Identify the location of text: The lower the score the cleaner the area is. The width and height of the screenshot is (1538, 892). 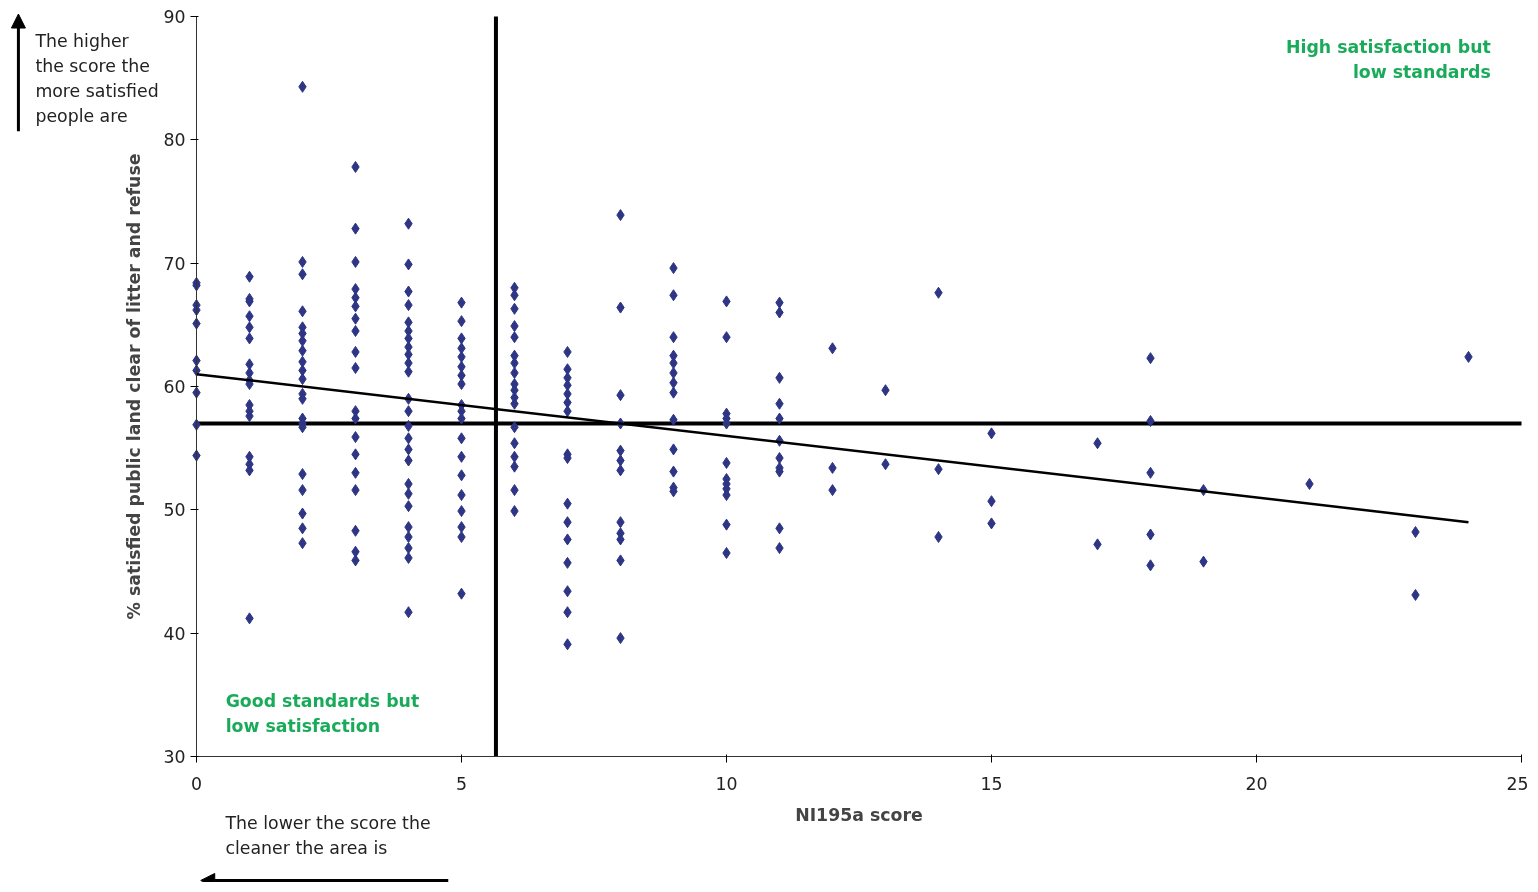
(327, 836).